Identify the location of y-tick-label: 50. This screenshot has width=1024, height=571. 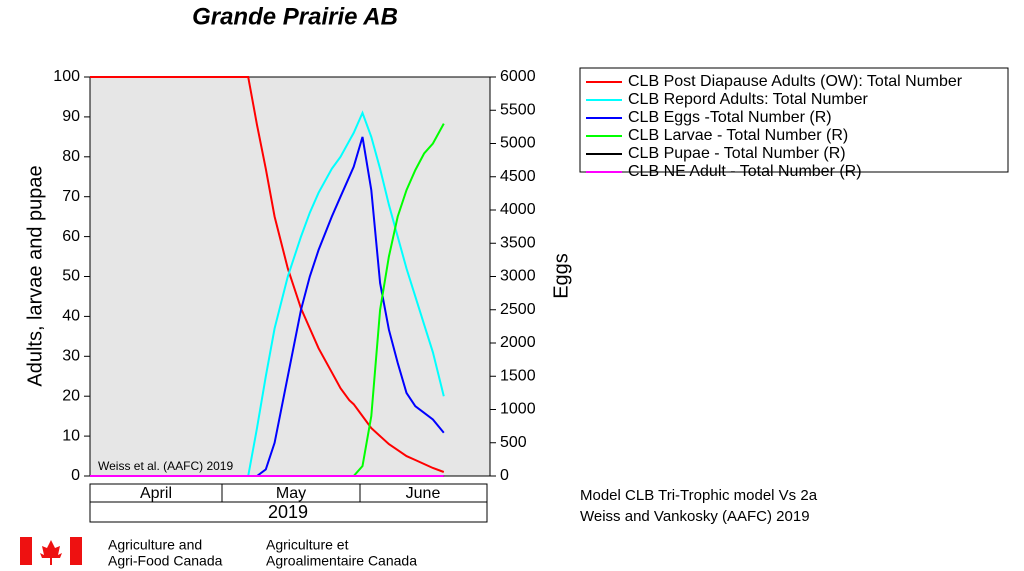
(71, 276).